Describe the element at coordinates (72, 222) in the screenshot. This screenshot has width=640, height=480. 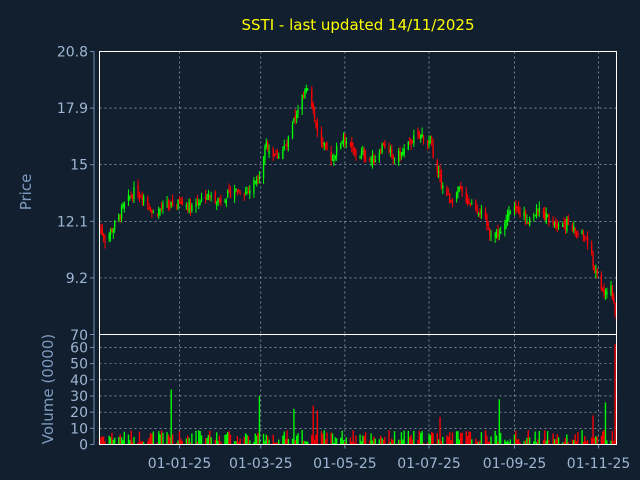
I see `price-tick-label: 12.1` at that location.